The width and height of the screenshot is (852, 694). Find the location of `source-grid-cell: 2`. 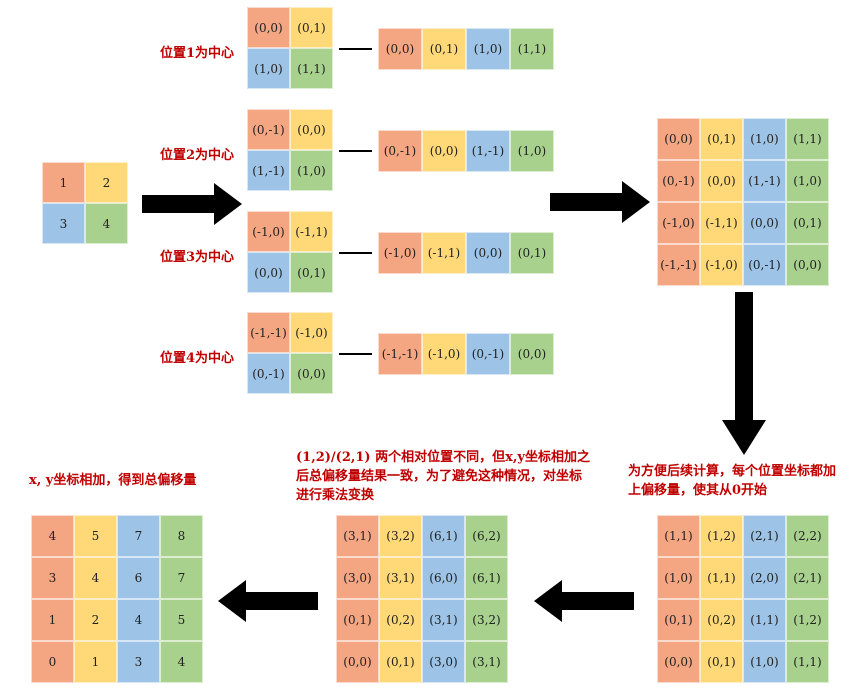

source-grid-cell: 2 is located at coordinates (106, 182).